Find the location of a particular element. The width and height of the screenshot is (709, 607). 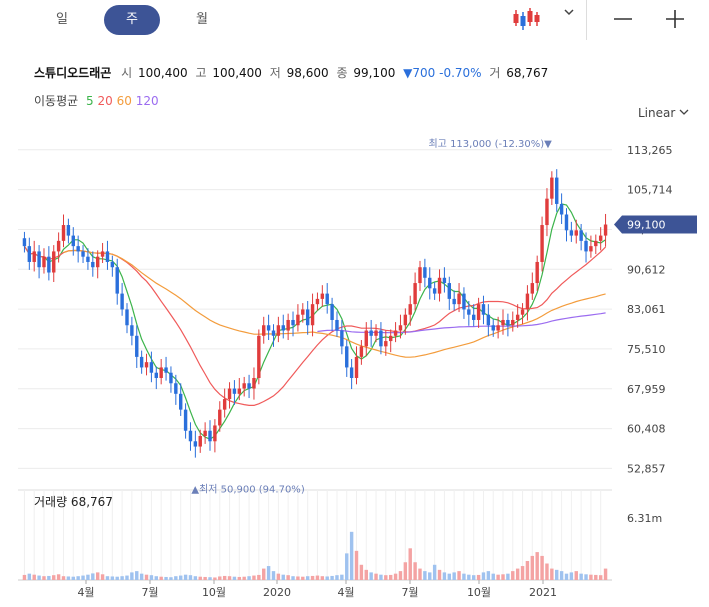

y-tick-label: 52,857 is located at coordinates (646, 468).